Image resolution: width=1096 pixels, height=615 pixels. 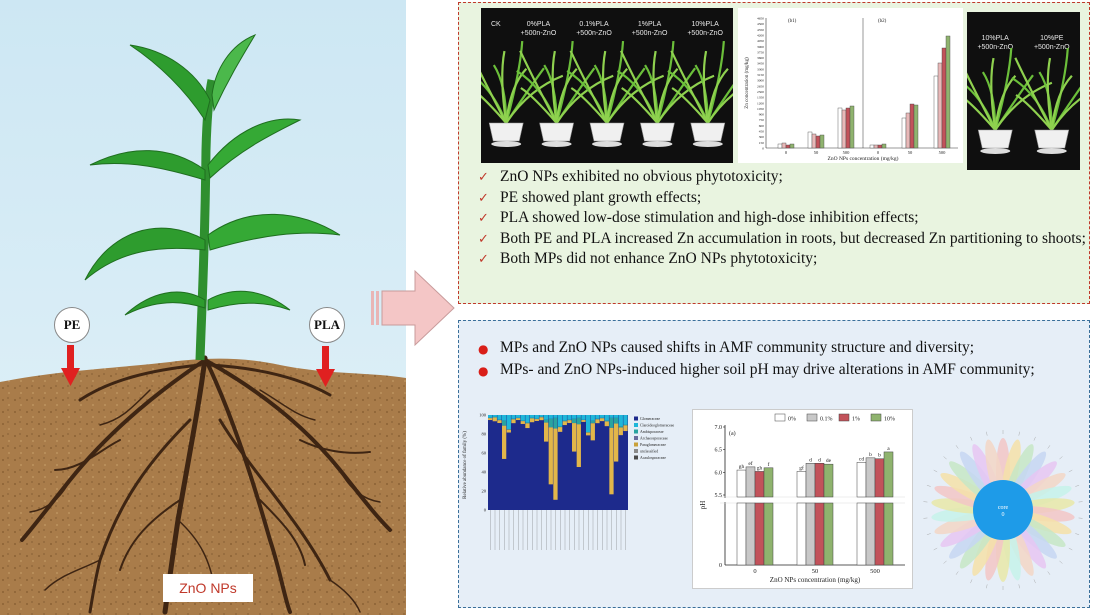 What do you see at coordinates (484, 491) in the screenshot?
I see `family-y-tick: 20` at bounding box center [484, 491].